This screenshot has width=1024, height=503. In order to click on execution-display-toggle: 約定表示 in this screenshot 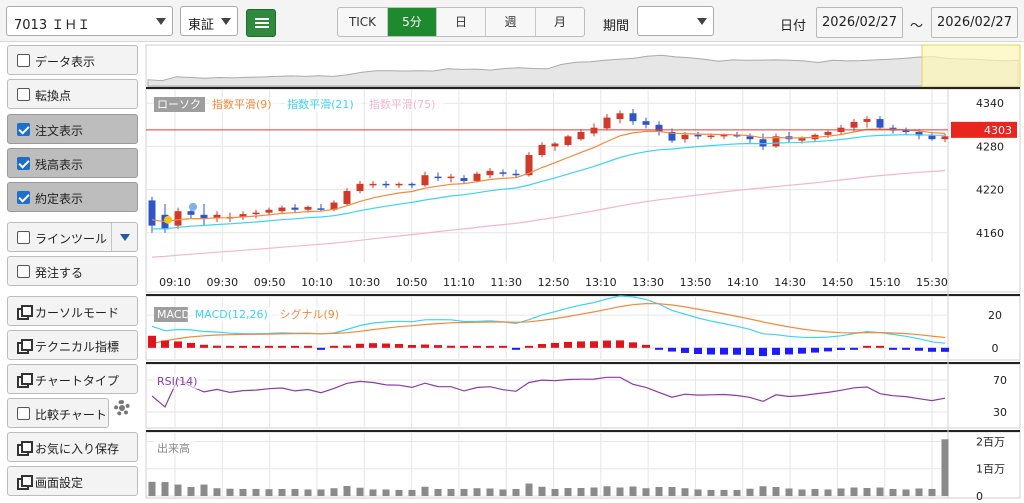, I will do `click(72, 197)`.